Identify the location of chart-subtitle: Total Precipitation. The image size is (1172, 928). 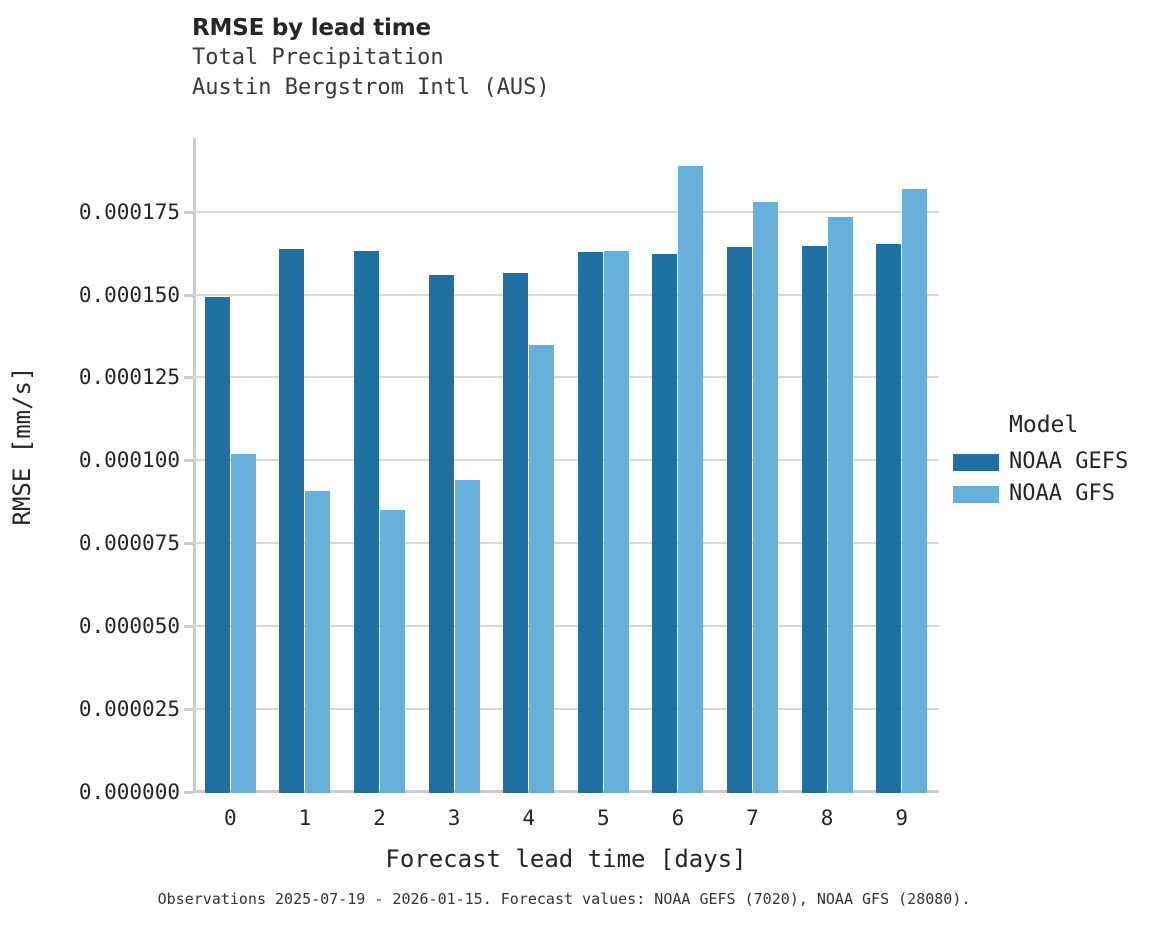
(318, 57).